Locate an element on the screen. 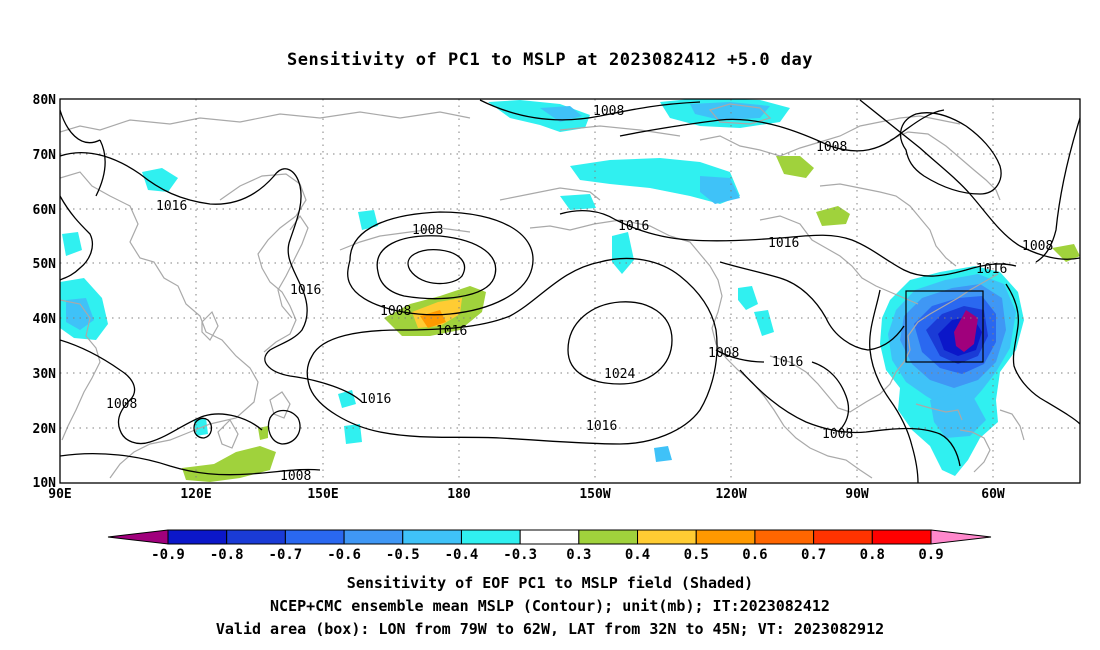  lat-label: 30N is located at coordinates (45, 374).